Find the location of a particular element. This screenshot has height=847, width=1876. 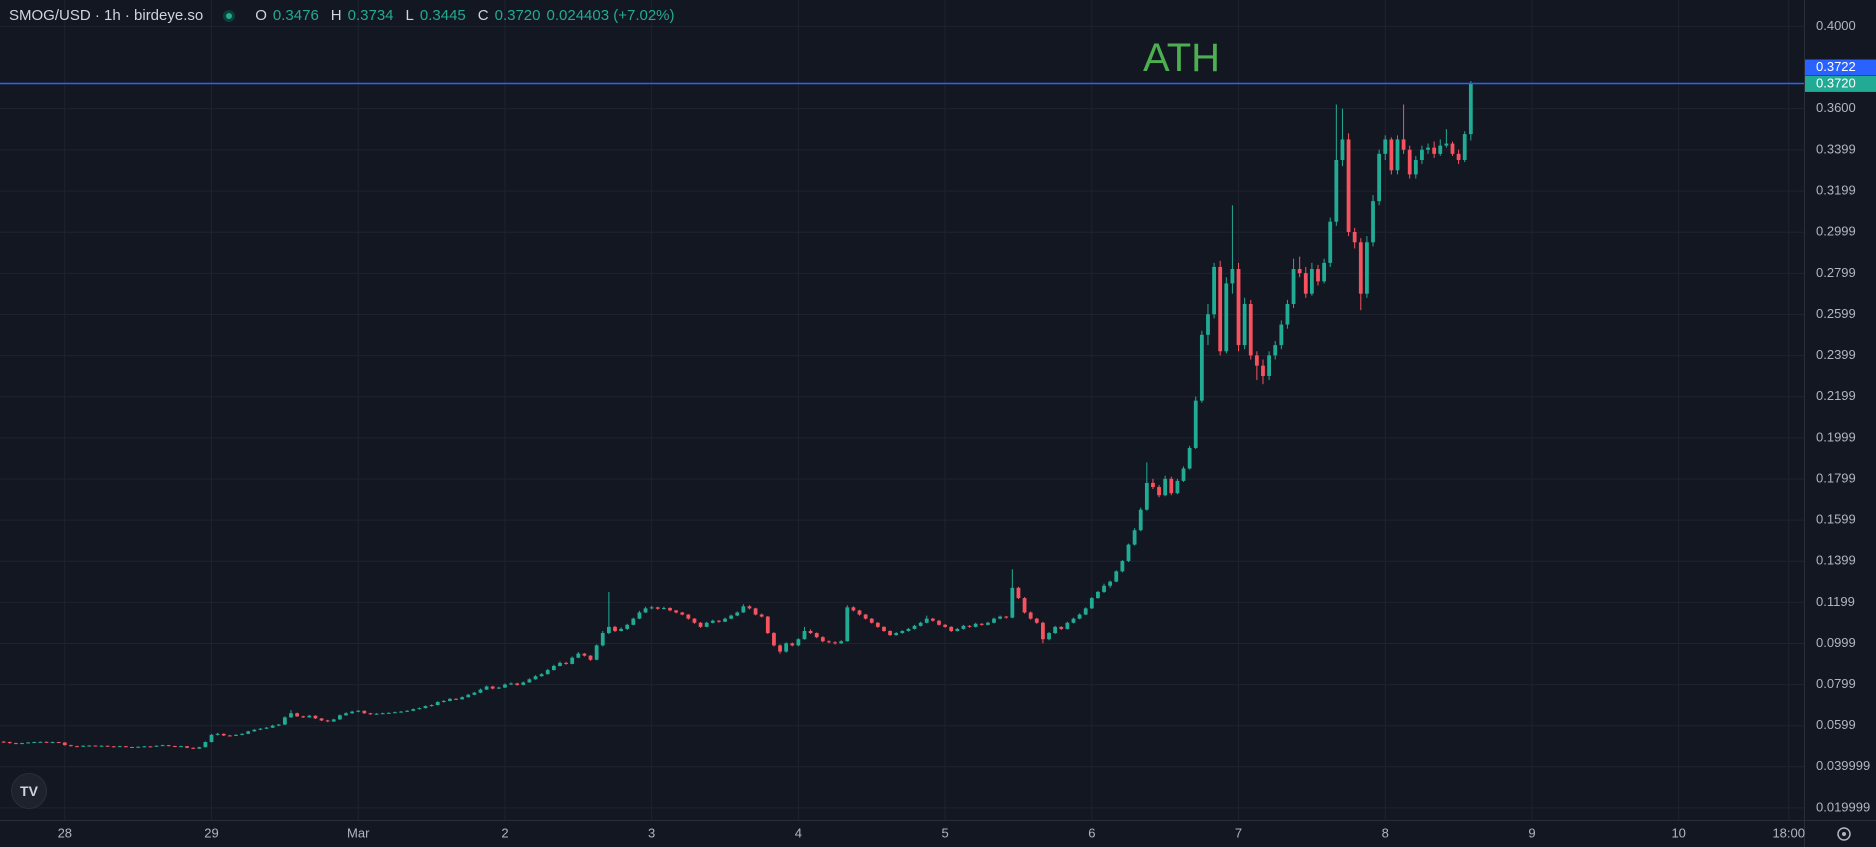

status-dot is located at coordinates (229, 15).